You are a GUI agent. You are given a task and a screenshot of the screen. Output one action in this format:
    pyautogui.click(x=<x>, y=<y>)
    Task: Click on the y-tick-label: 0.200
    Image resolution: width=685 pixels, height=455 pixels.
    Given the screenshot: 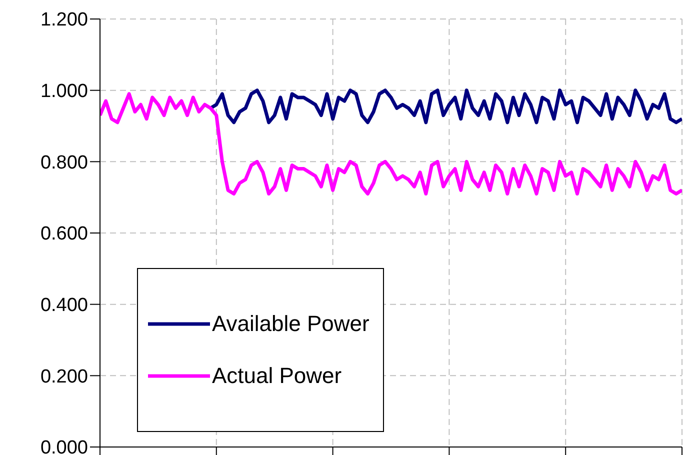 What is the action you would take?
    pyautogui.click(x=64, y=377)
    